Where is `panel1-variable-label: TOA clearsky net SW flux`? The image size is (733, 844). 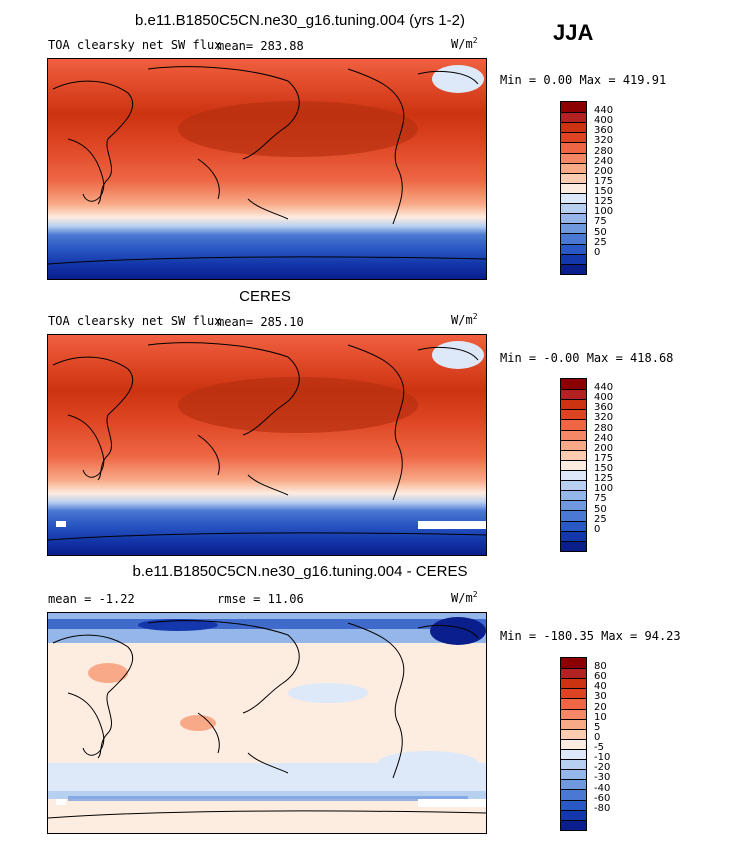
panel1-variable-label: TOA clearsky net SW flux is located at coordinates (135, 45).